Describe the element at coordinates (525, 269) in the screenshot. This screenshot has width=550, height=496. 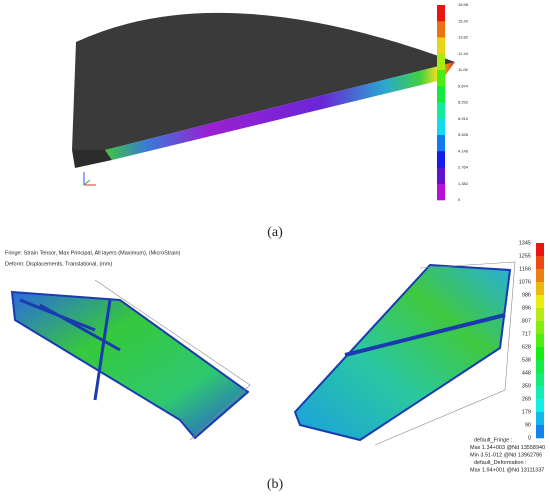
I see `colorbar-label: 1166` at that location.